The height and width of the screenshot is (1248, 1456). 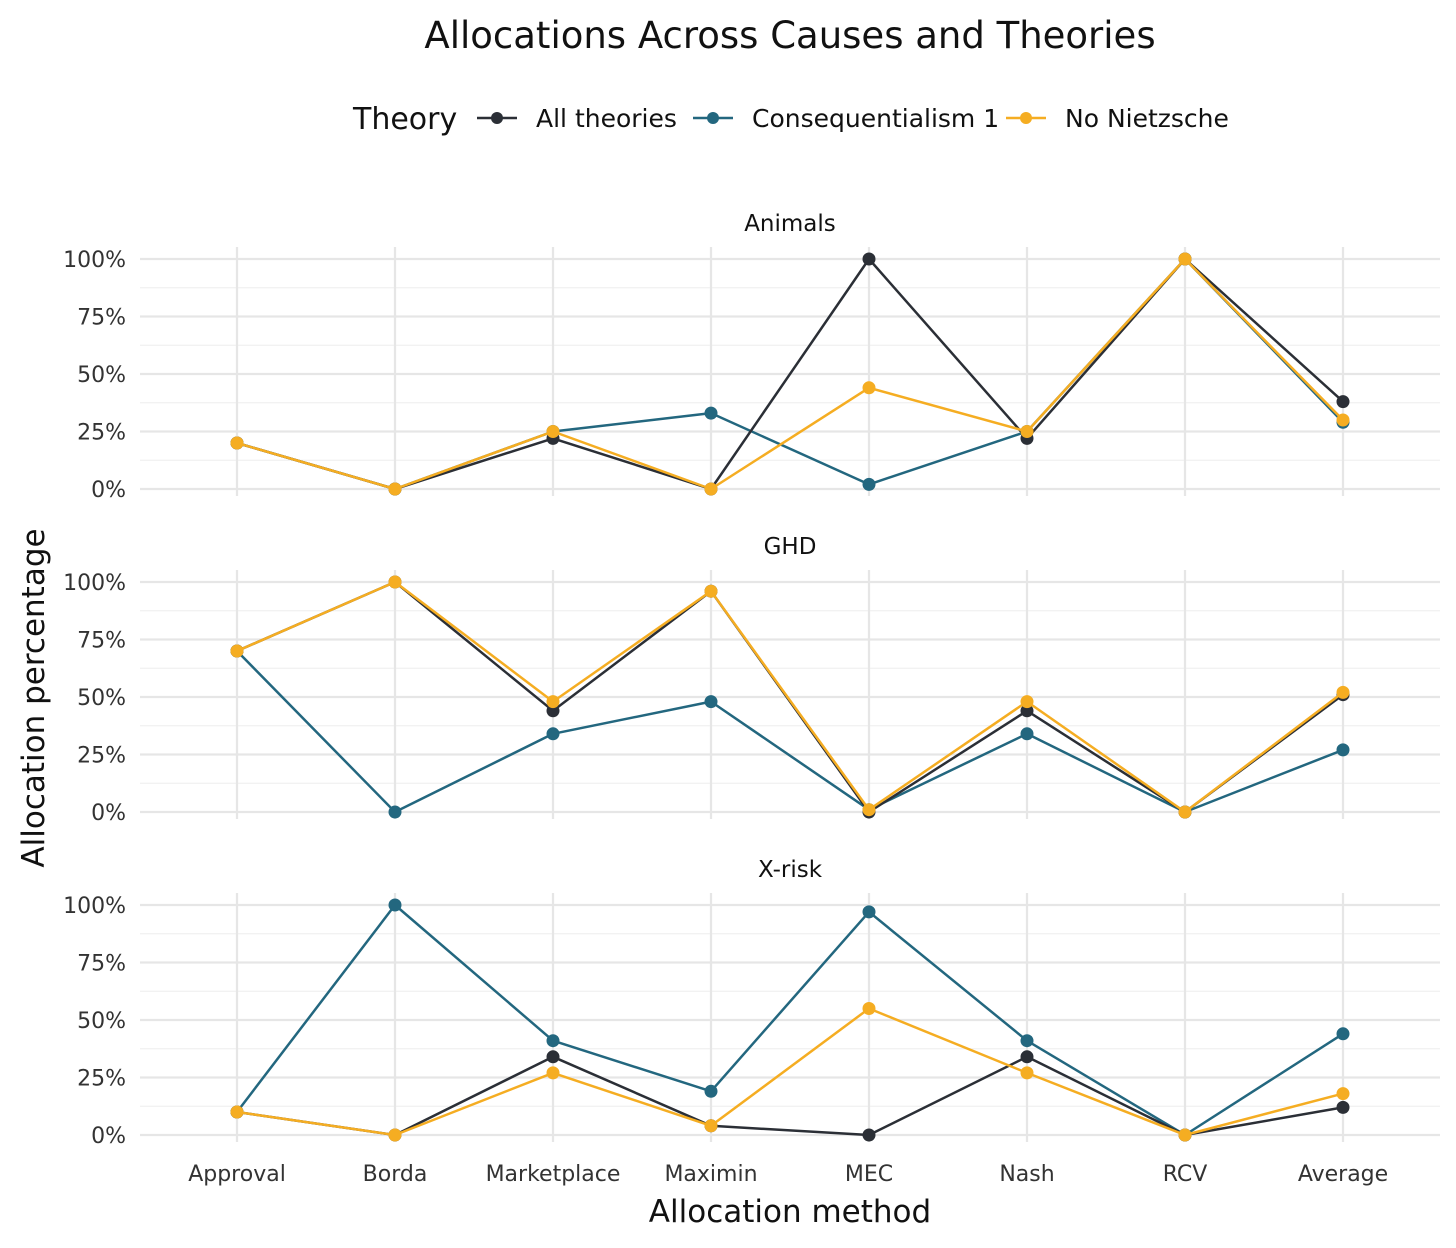 I want to click on series-line-no-nietzsche-x-risk, so click(x=790, y=1072).